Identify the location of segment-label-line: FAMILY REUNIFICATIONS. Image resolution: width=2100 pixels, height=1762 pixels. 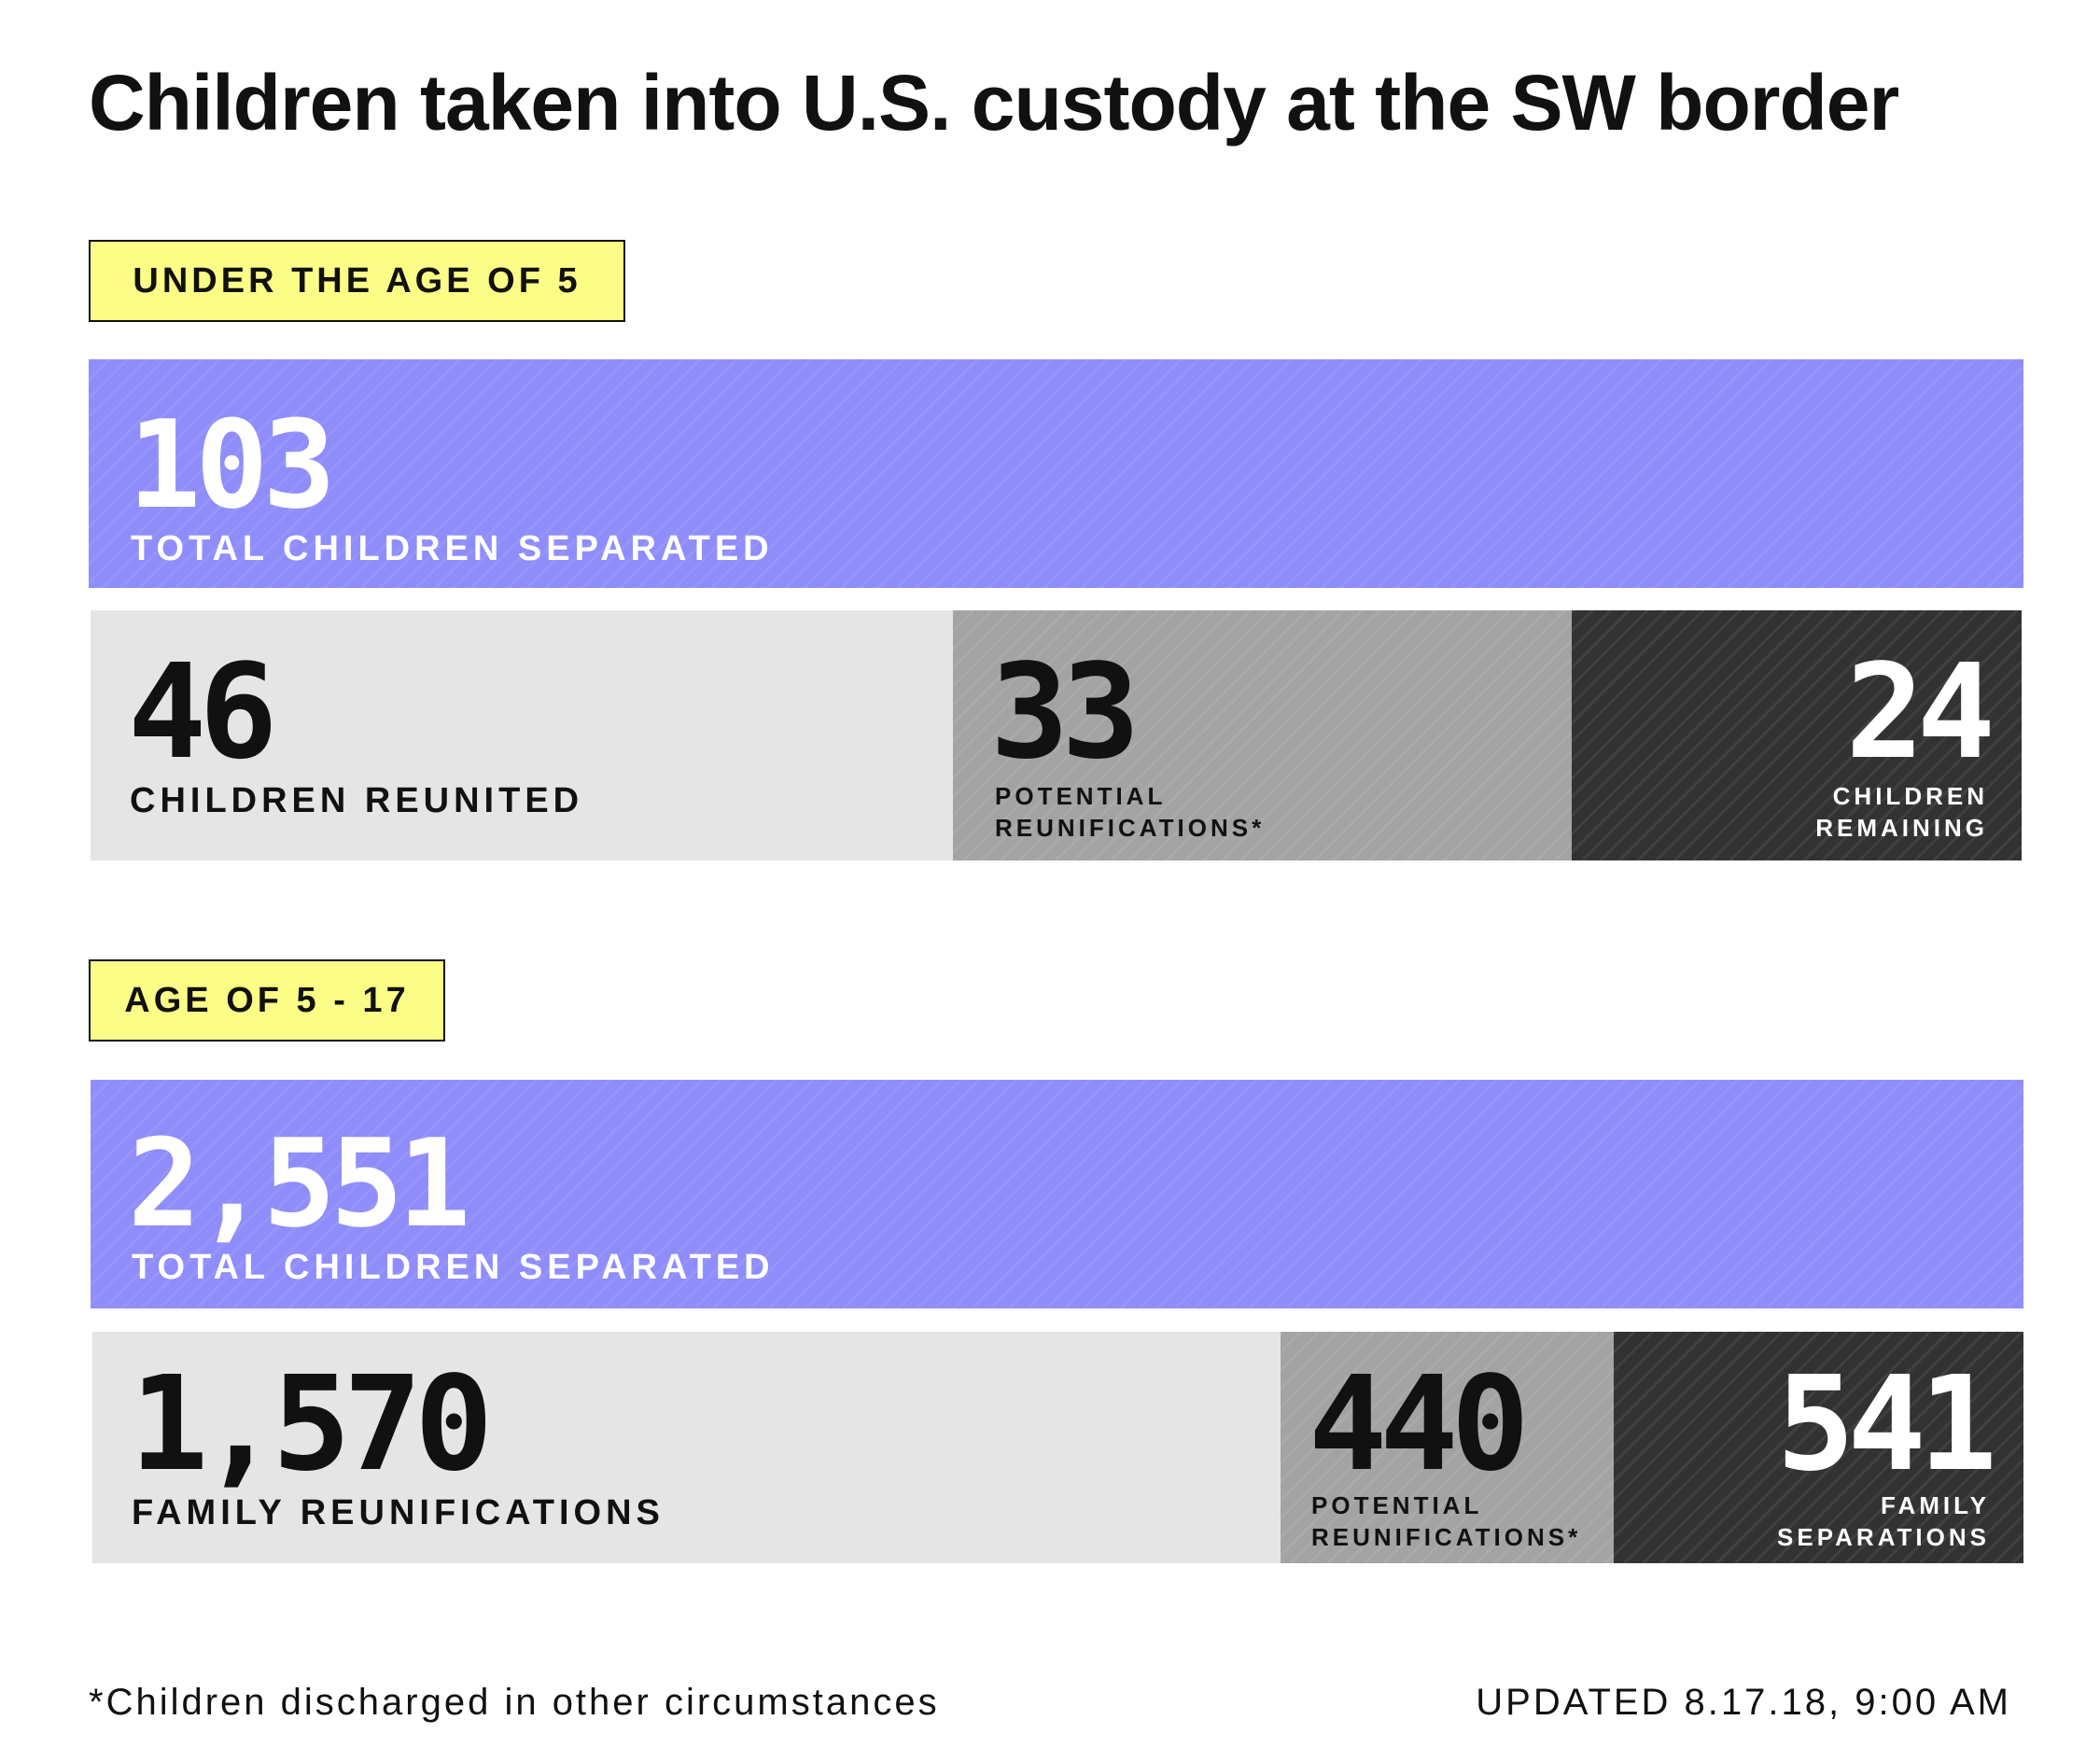
(398, 1512).